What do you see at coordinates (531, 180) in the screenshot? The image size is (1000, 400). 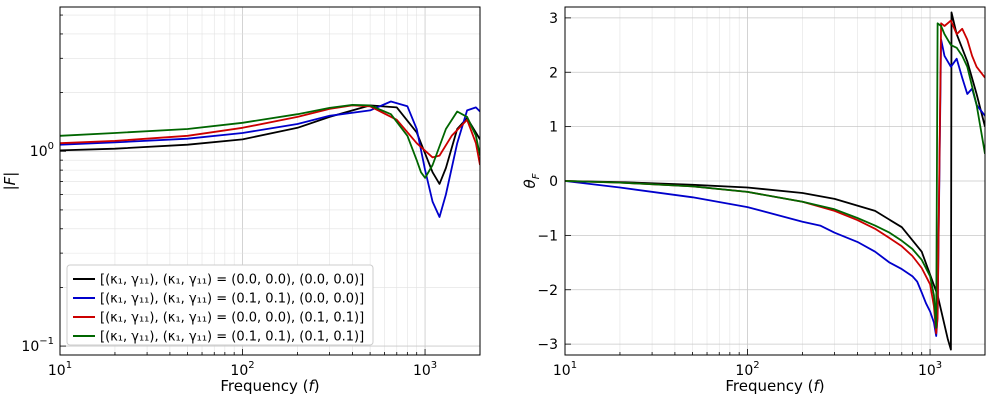 I see `y-axis-label: θF` at bounding box center [531, 180].